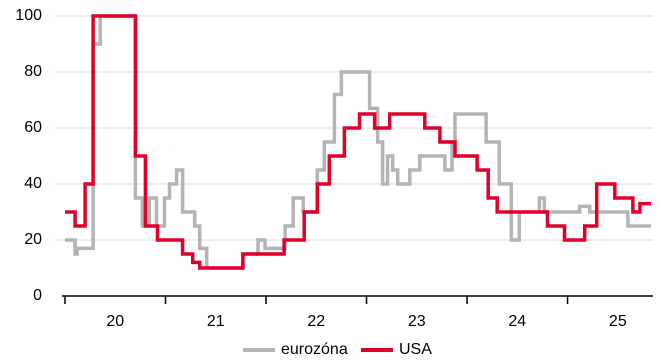  I want to click on x-tick-label: 20, so click(115, 321).